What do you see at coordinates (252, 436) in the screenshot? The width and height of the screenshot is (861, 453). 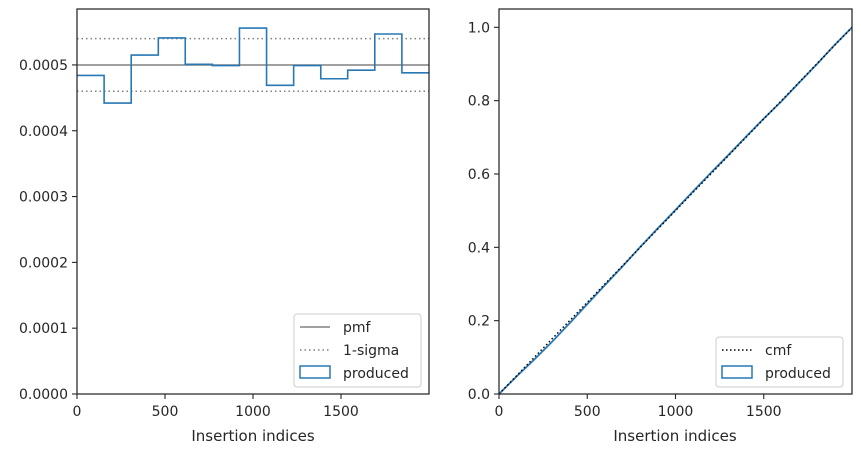 I see `left-x-axis-label: Insertion indices` at bounding box center [252, 436].